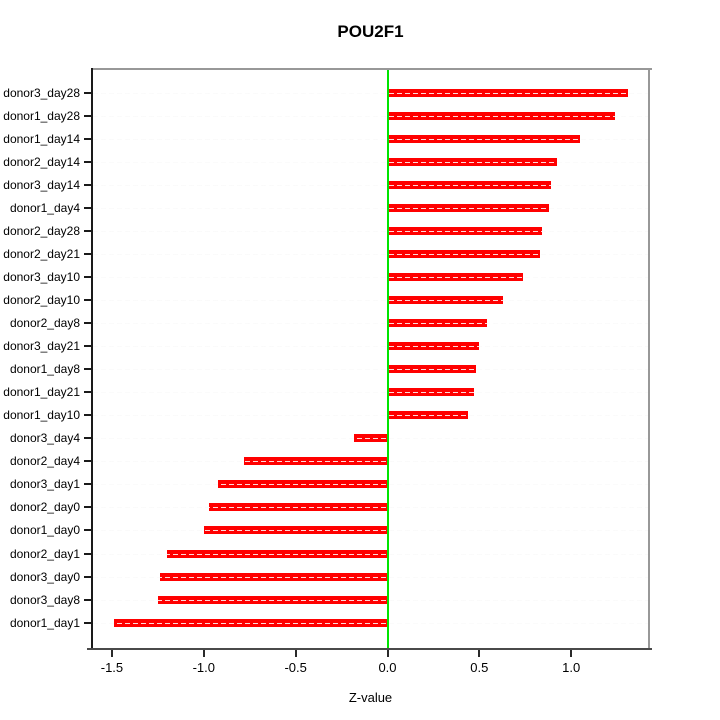 The height and width of the screenshot is (720, 720). I want to click on y-axis-label-donor2_day0: donor2_day0, so click(44, 507).